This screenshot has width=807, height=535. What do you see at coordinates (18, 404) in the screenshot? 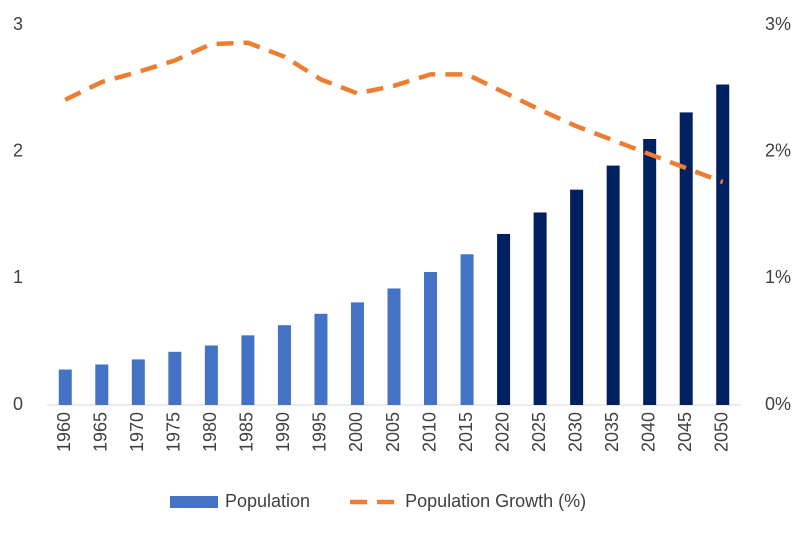
I see `y-tick-label: 0` at bounding box center [18, 404].